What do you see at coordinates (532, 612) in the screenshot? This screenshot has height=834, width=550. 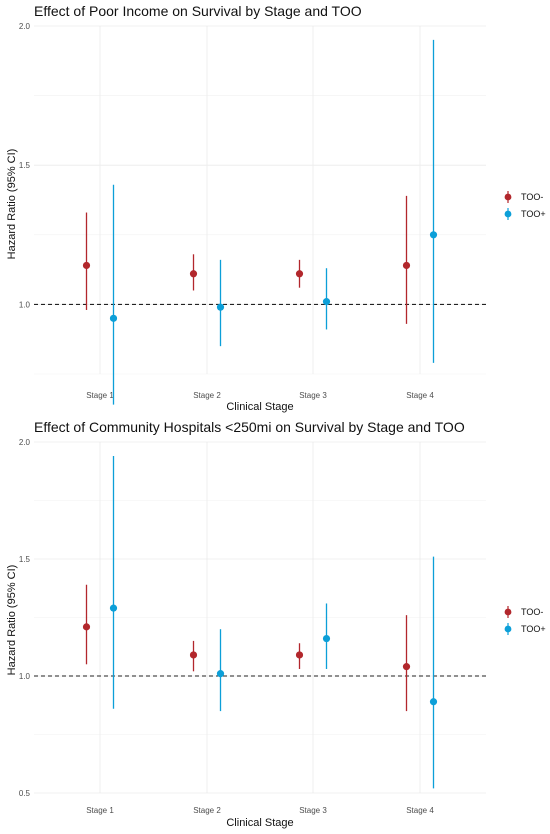 I see `panel-2-legend-label: TOO-` at bounding box center [532, 612].